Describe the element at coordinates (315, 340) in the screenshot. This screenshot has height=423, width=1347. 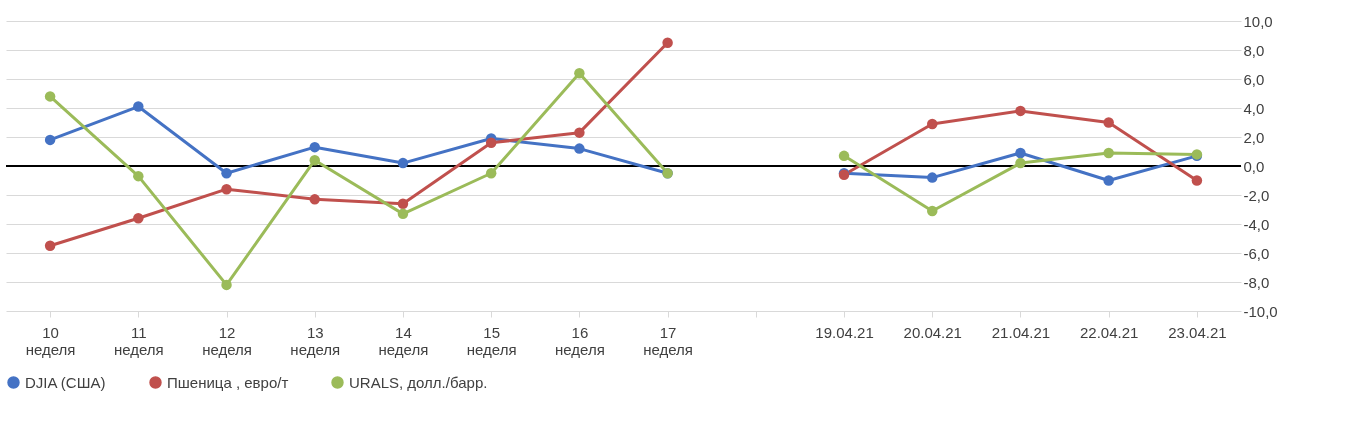
I see `x-tick-label: 13 неделя` at that location.